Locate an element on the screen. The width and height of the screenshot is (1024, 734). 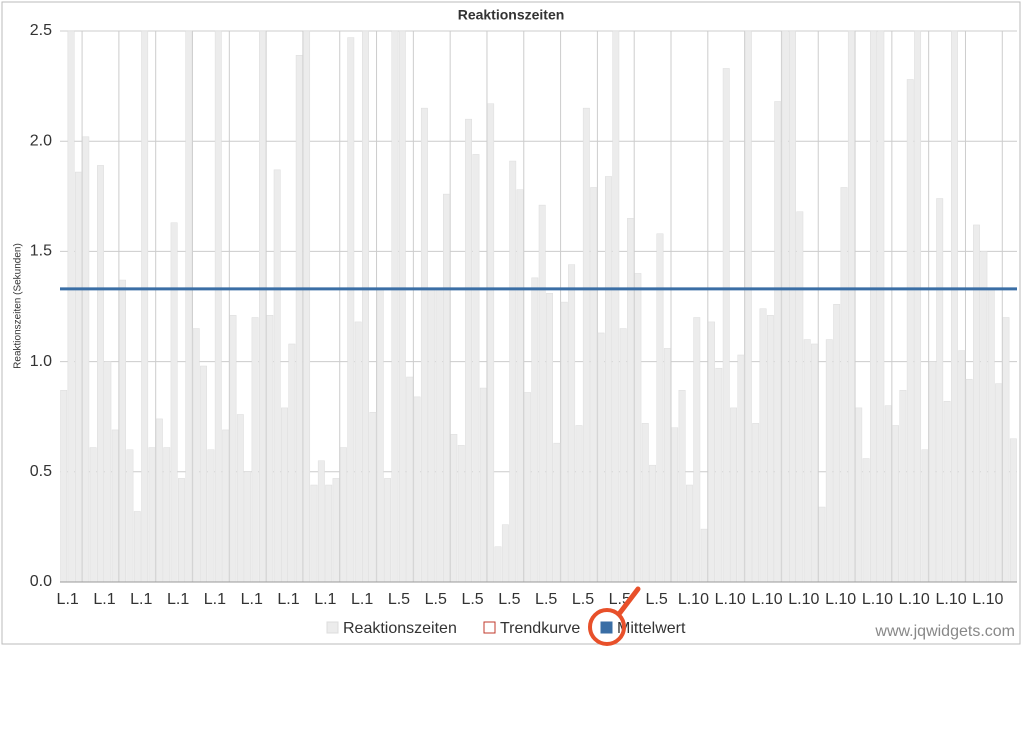
y-axis-label: Reaktionszeiten (Sekunden) is located at coordinates (18, 306).